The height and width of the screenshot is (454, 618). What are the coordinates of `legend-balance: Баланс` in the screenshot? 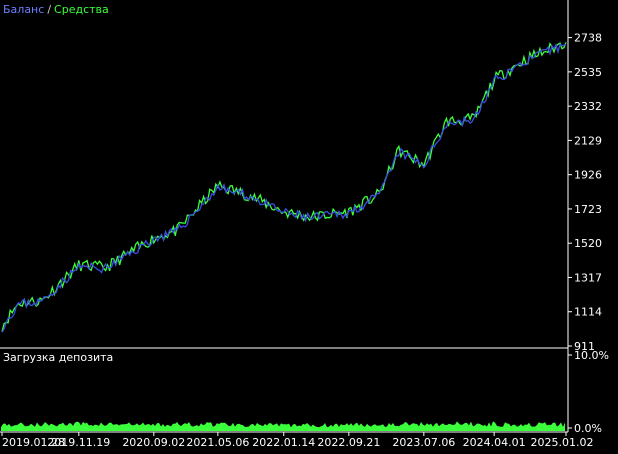 It's located at (23, 9).